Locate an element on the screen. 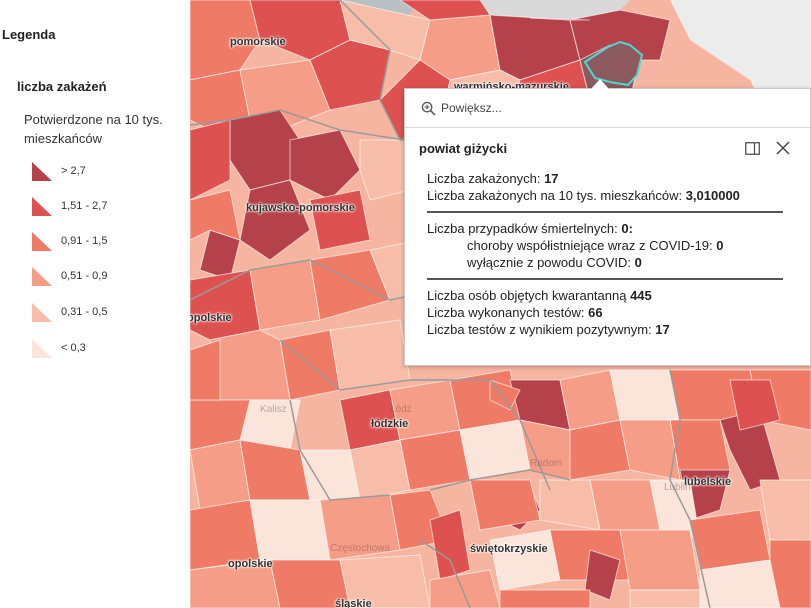 Image resolution: width=811 pixels, height=608 pixels. city-label-lublin: Lublin is located at coordinates (677, 487).